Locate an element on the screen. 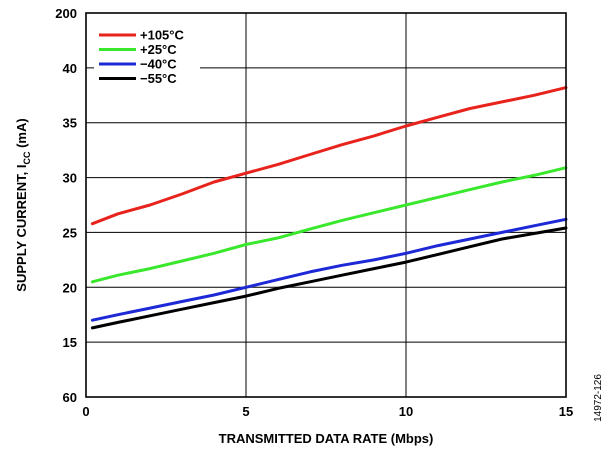 This screenshot has height=452, width=614. y-axis-title: SUPPLY CURRENT, ICC (mA) is located at coordinates (23, 204).